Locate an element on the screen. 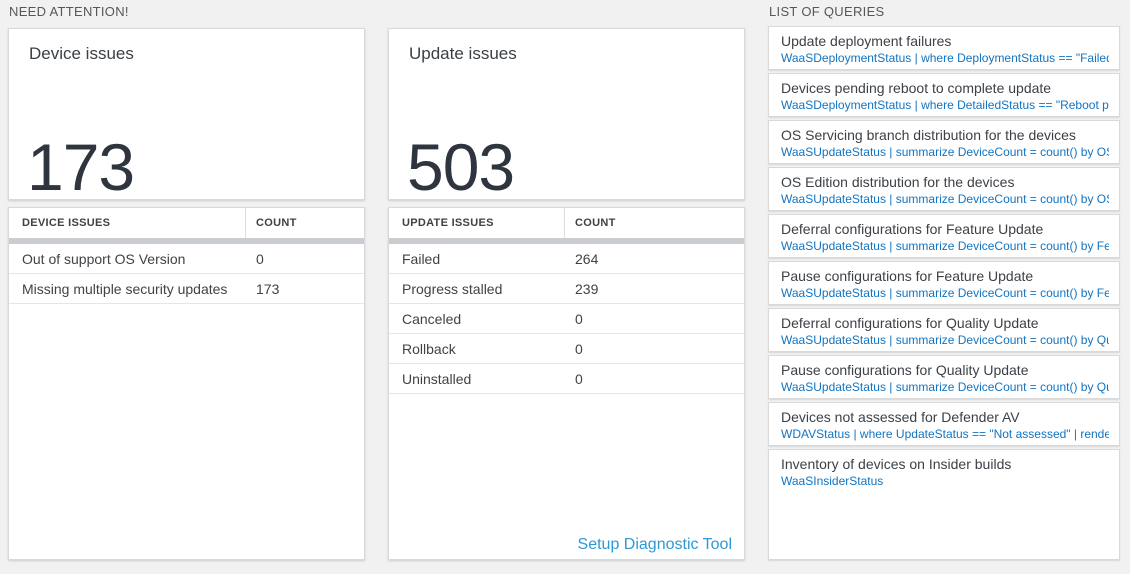  table-row: Progress stalled 239 is located at coordinates (566, 289).